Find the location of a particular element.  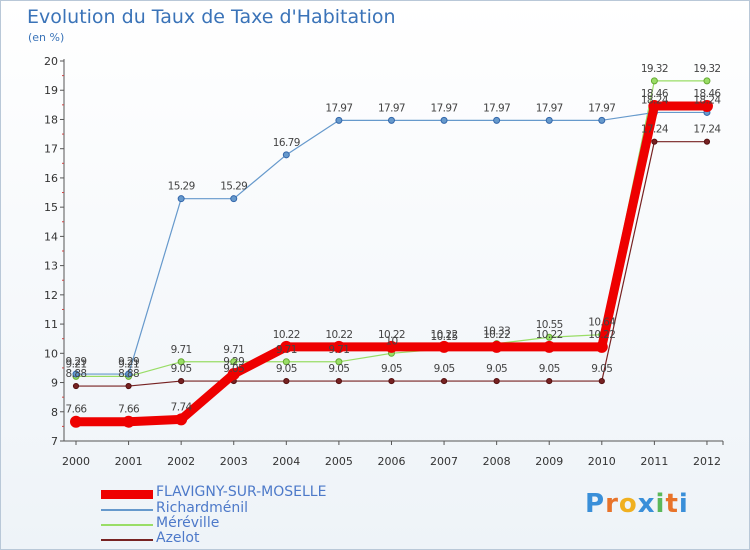

data-label-3-3: 9.05 is located at coordinates (233, 369).